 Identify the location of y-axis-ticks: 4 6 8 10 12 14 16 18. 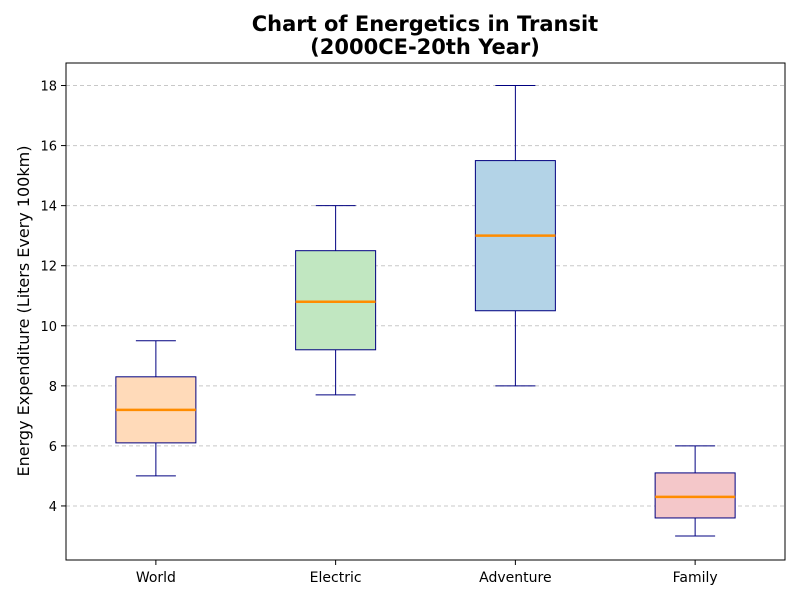
(53, 297).